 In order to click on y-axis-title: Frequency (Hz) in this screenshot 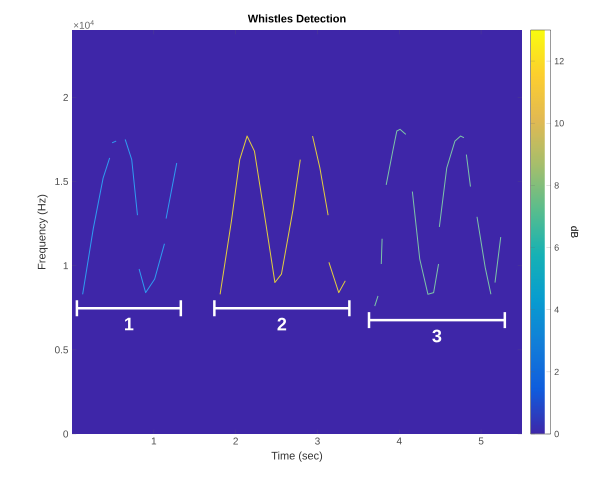, I will do `click(42, 231)`.